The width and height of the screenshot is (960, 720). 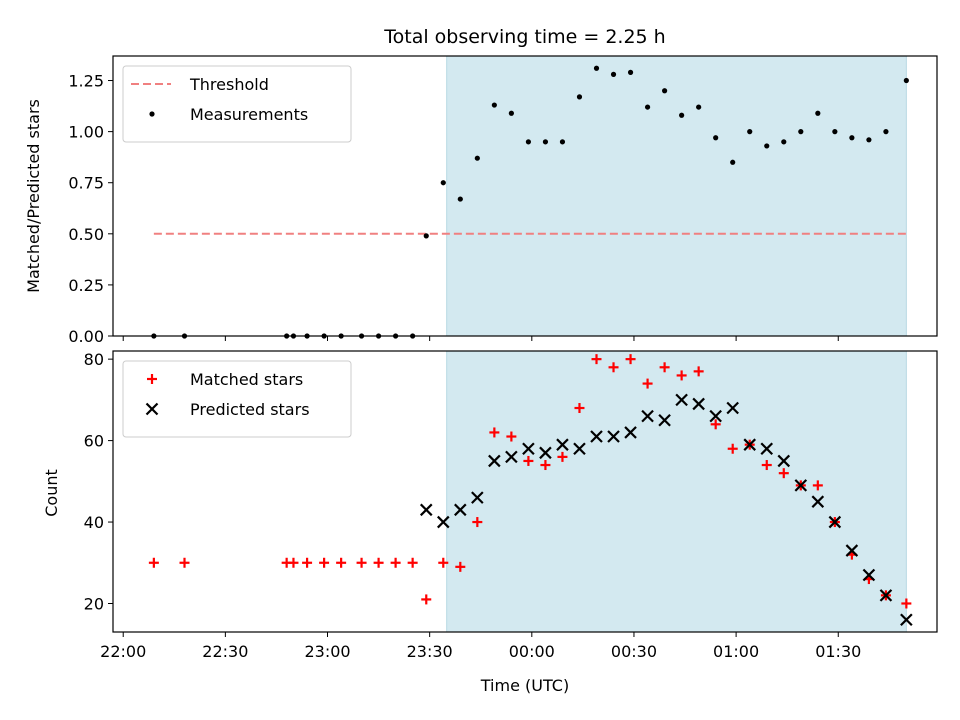 What do you see at coordinates (94, 359) in the screenshot?
I see `y-tick-label: 80` at bounding box center [94, 359].